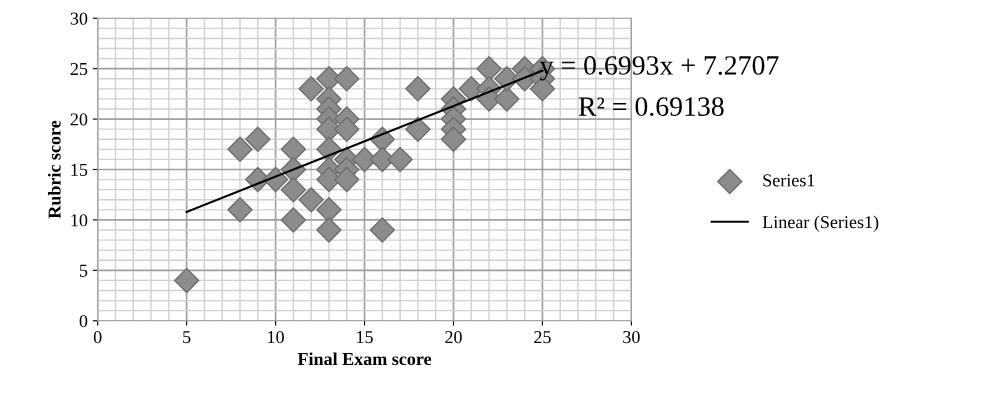  I want to click on x-tick-label: 15, so click(365, 337).